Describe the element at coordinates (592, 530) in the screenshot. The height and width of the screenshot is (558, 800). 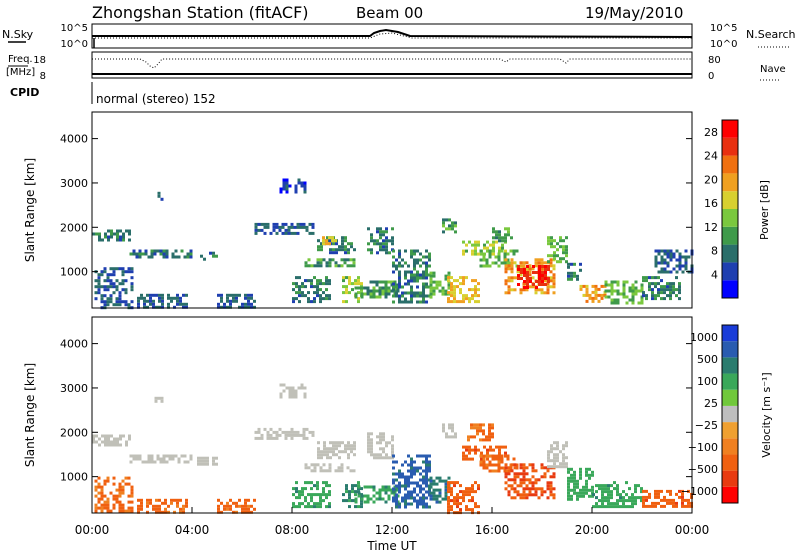
I see `velocity-xtick-label: 20:00` at that location.